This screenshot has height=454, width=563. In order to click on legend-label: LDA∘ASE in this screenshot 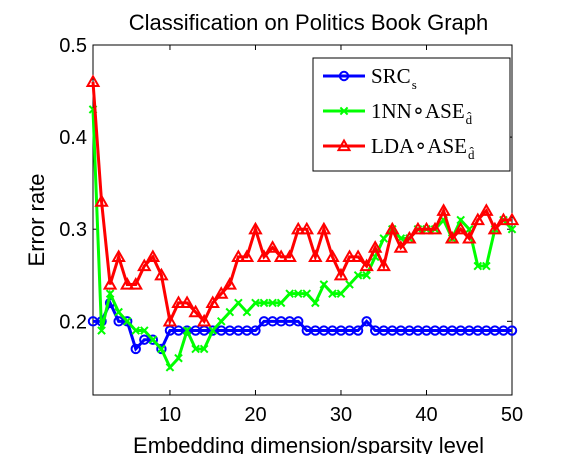, I will do `click(419, 146)`.